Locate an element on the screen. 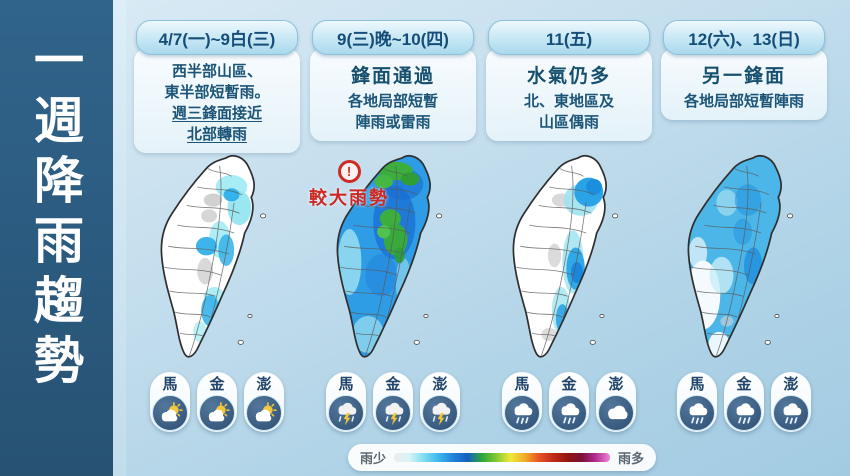  description-line-underlined: 週三鋒面接近 is located at coordinates (216, 113).